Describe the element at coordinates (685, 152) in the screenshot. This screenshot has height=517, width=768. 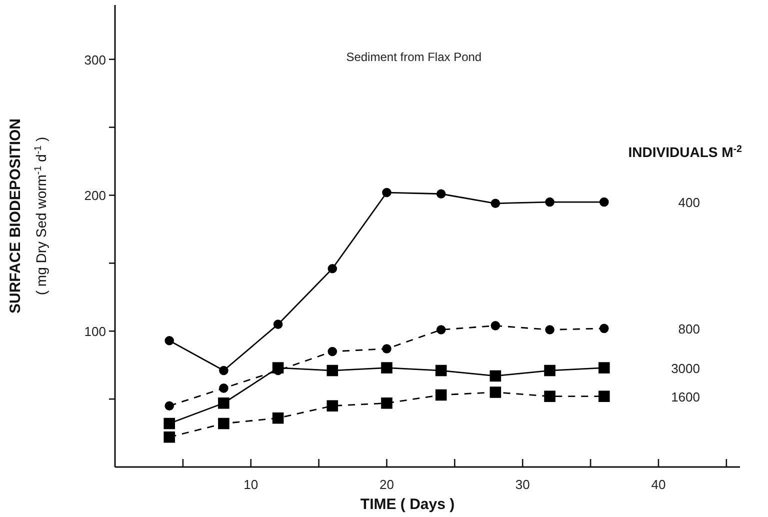
I see `legend-title: INDIVIDUALS M$^{-2}$` at that location.